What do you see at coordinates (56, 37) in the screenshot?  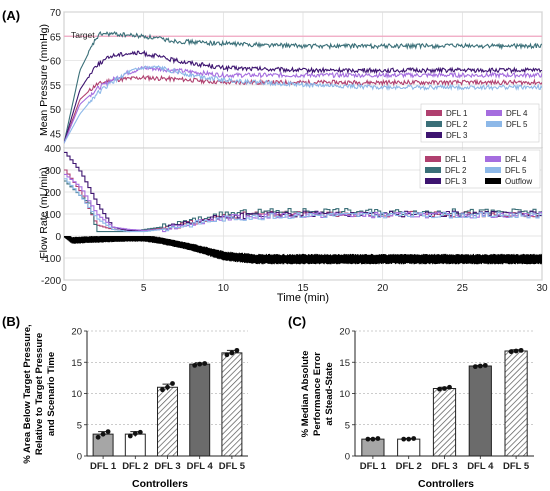 I see `pressure-y-tick: 65` at bounding box center [56, 37].